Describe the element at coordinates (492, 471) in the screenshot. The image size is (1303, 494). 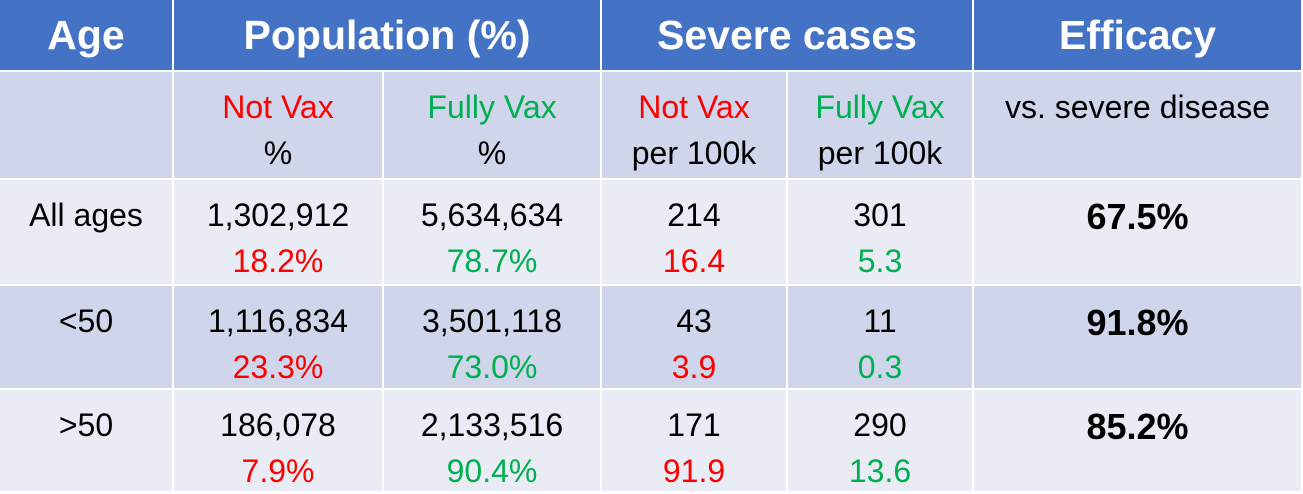
I see `percent-value: 90.4%` at that location.